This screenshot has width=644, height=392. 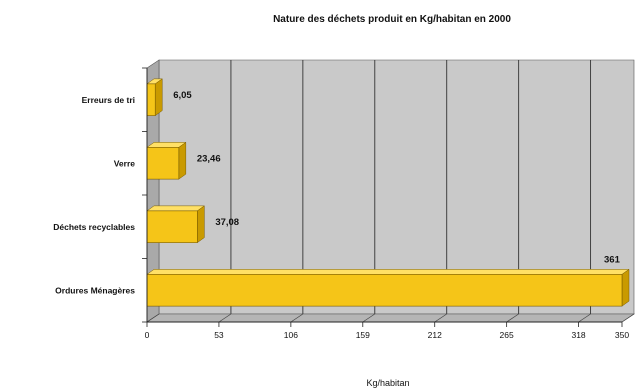 What do you see at coordinates (182, 95) in the screenshot?
I see `data-label: 6,05` at bounding box center [182, 95].